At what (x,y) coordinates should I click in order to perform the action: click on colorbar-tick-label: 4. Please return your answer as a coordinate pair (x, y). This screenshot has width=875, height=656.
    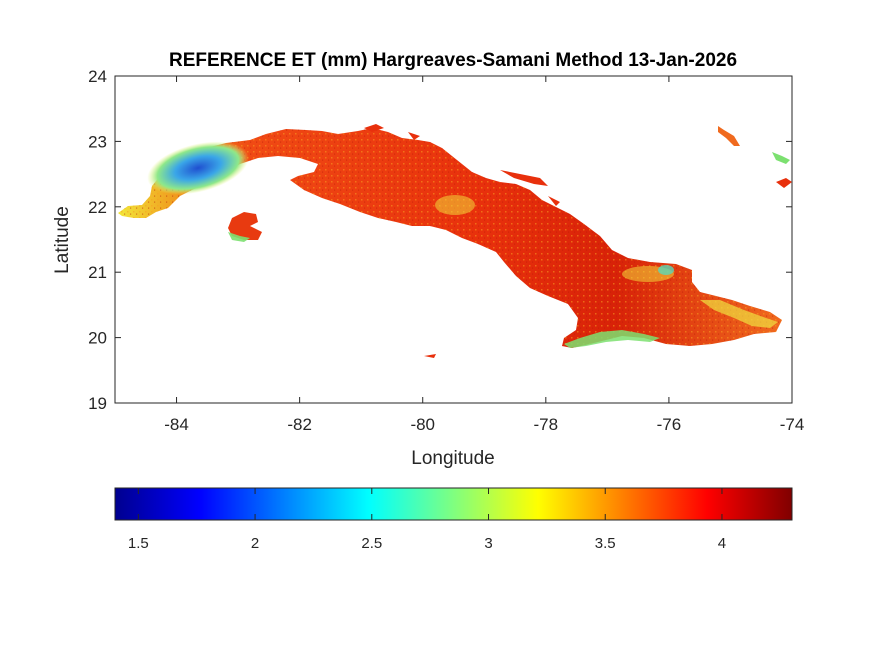
    Looking at the image, I should click on (722, 543).